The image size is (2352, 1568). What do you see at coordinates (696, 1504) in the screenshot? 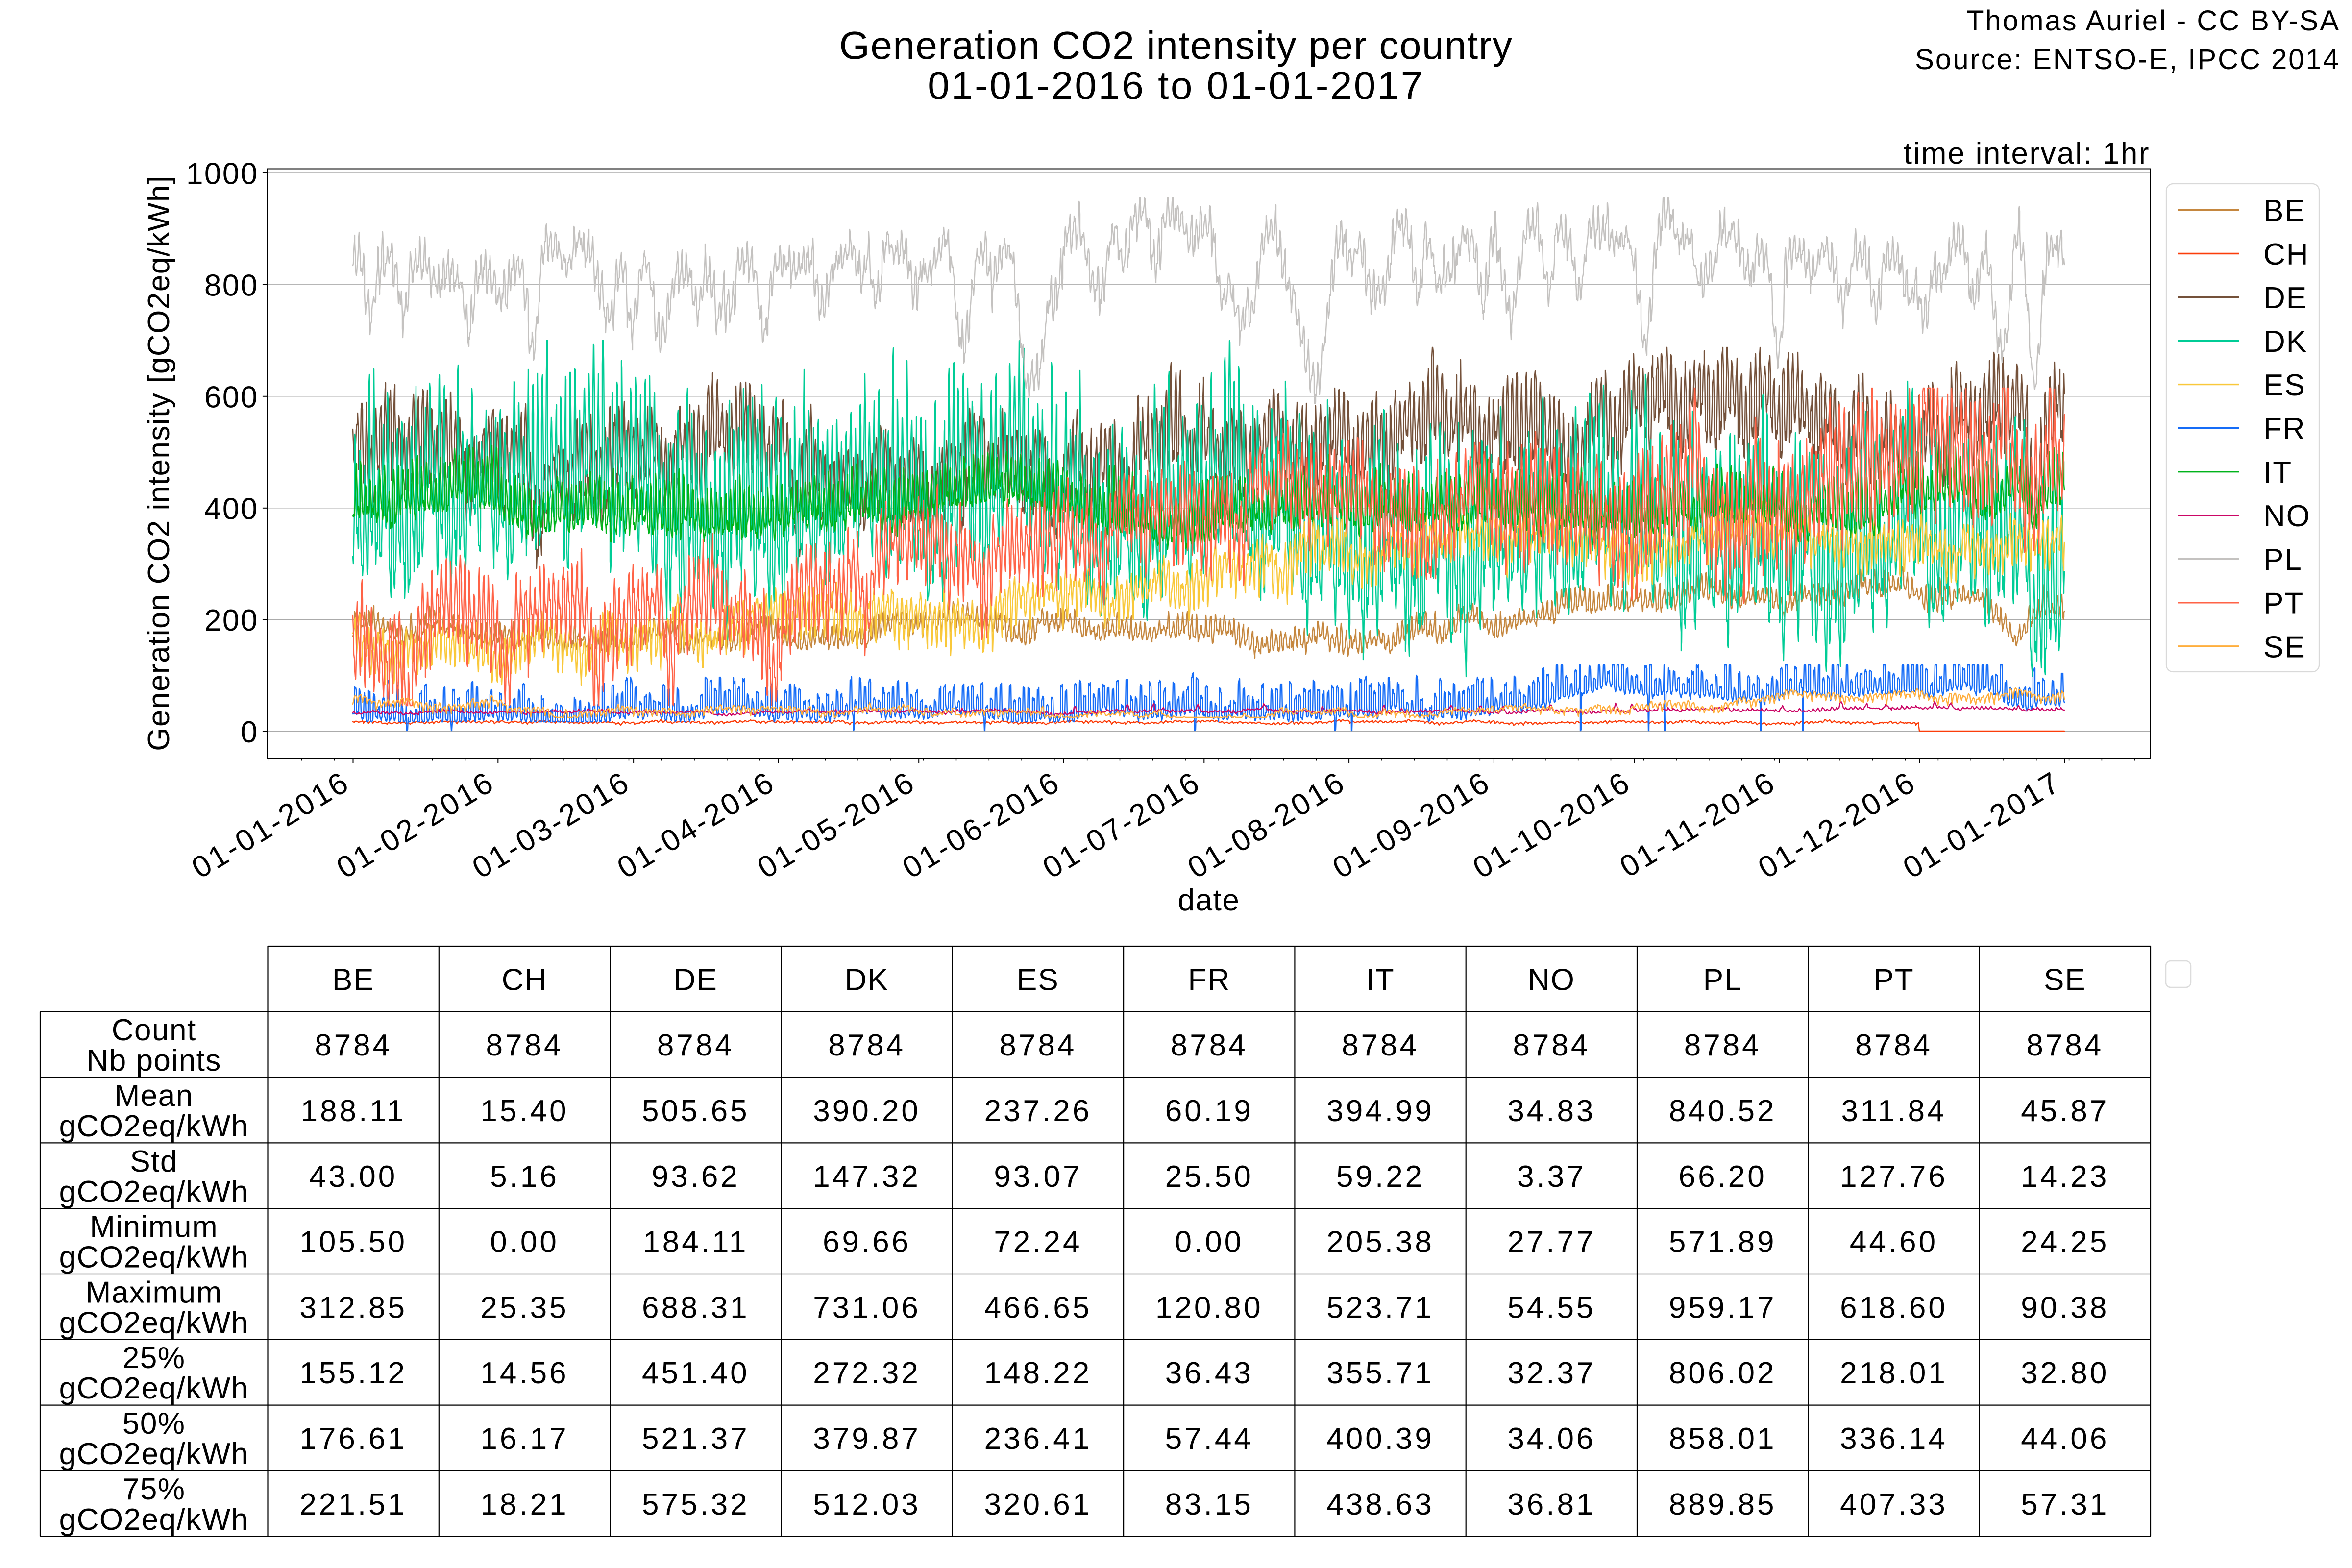
I see `svg-text: 575.32` at bounding box center [696, 1504].